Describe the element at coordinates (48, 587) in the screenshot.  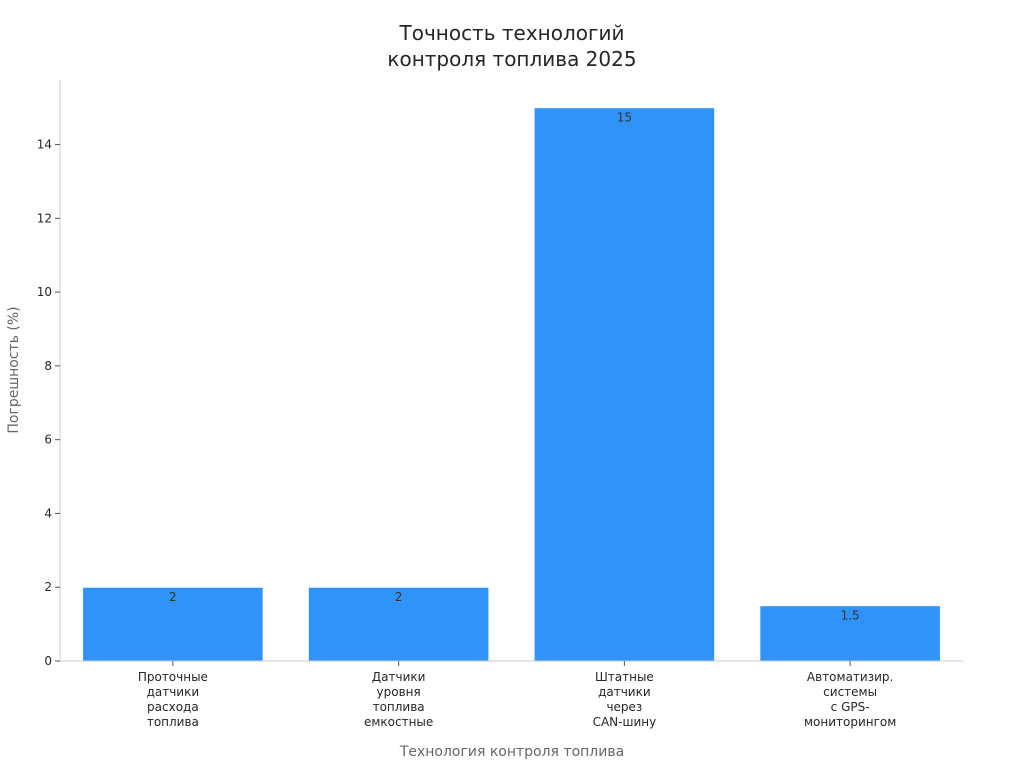
I see `y-tick-label-2: 2` at that location.